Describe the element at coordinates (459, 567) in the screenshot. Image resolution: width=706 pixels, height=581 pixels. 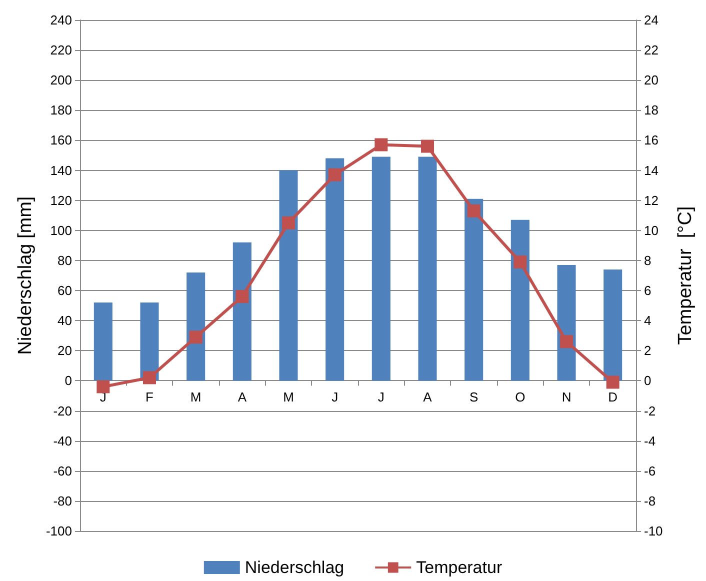
I see `legend-label: Temperatur` at that location.